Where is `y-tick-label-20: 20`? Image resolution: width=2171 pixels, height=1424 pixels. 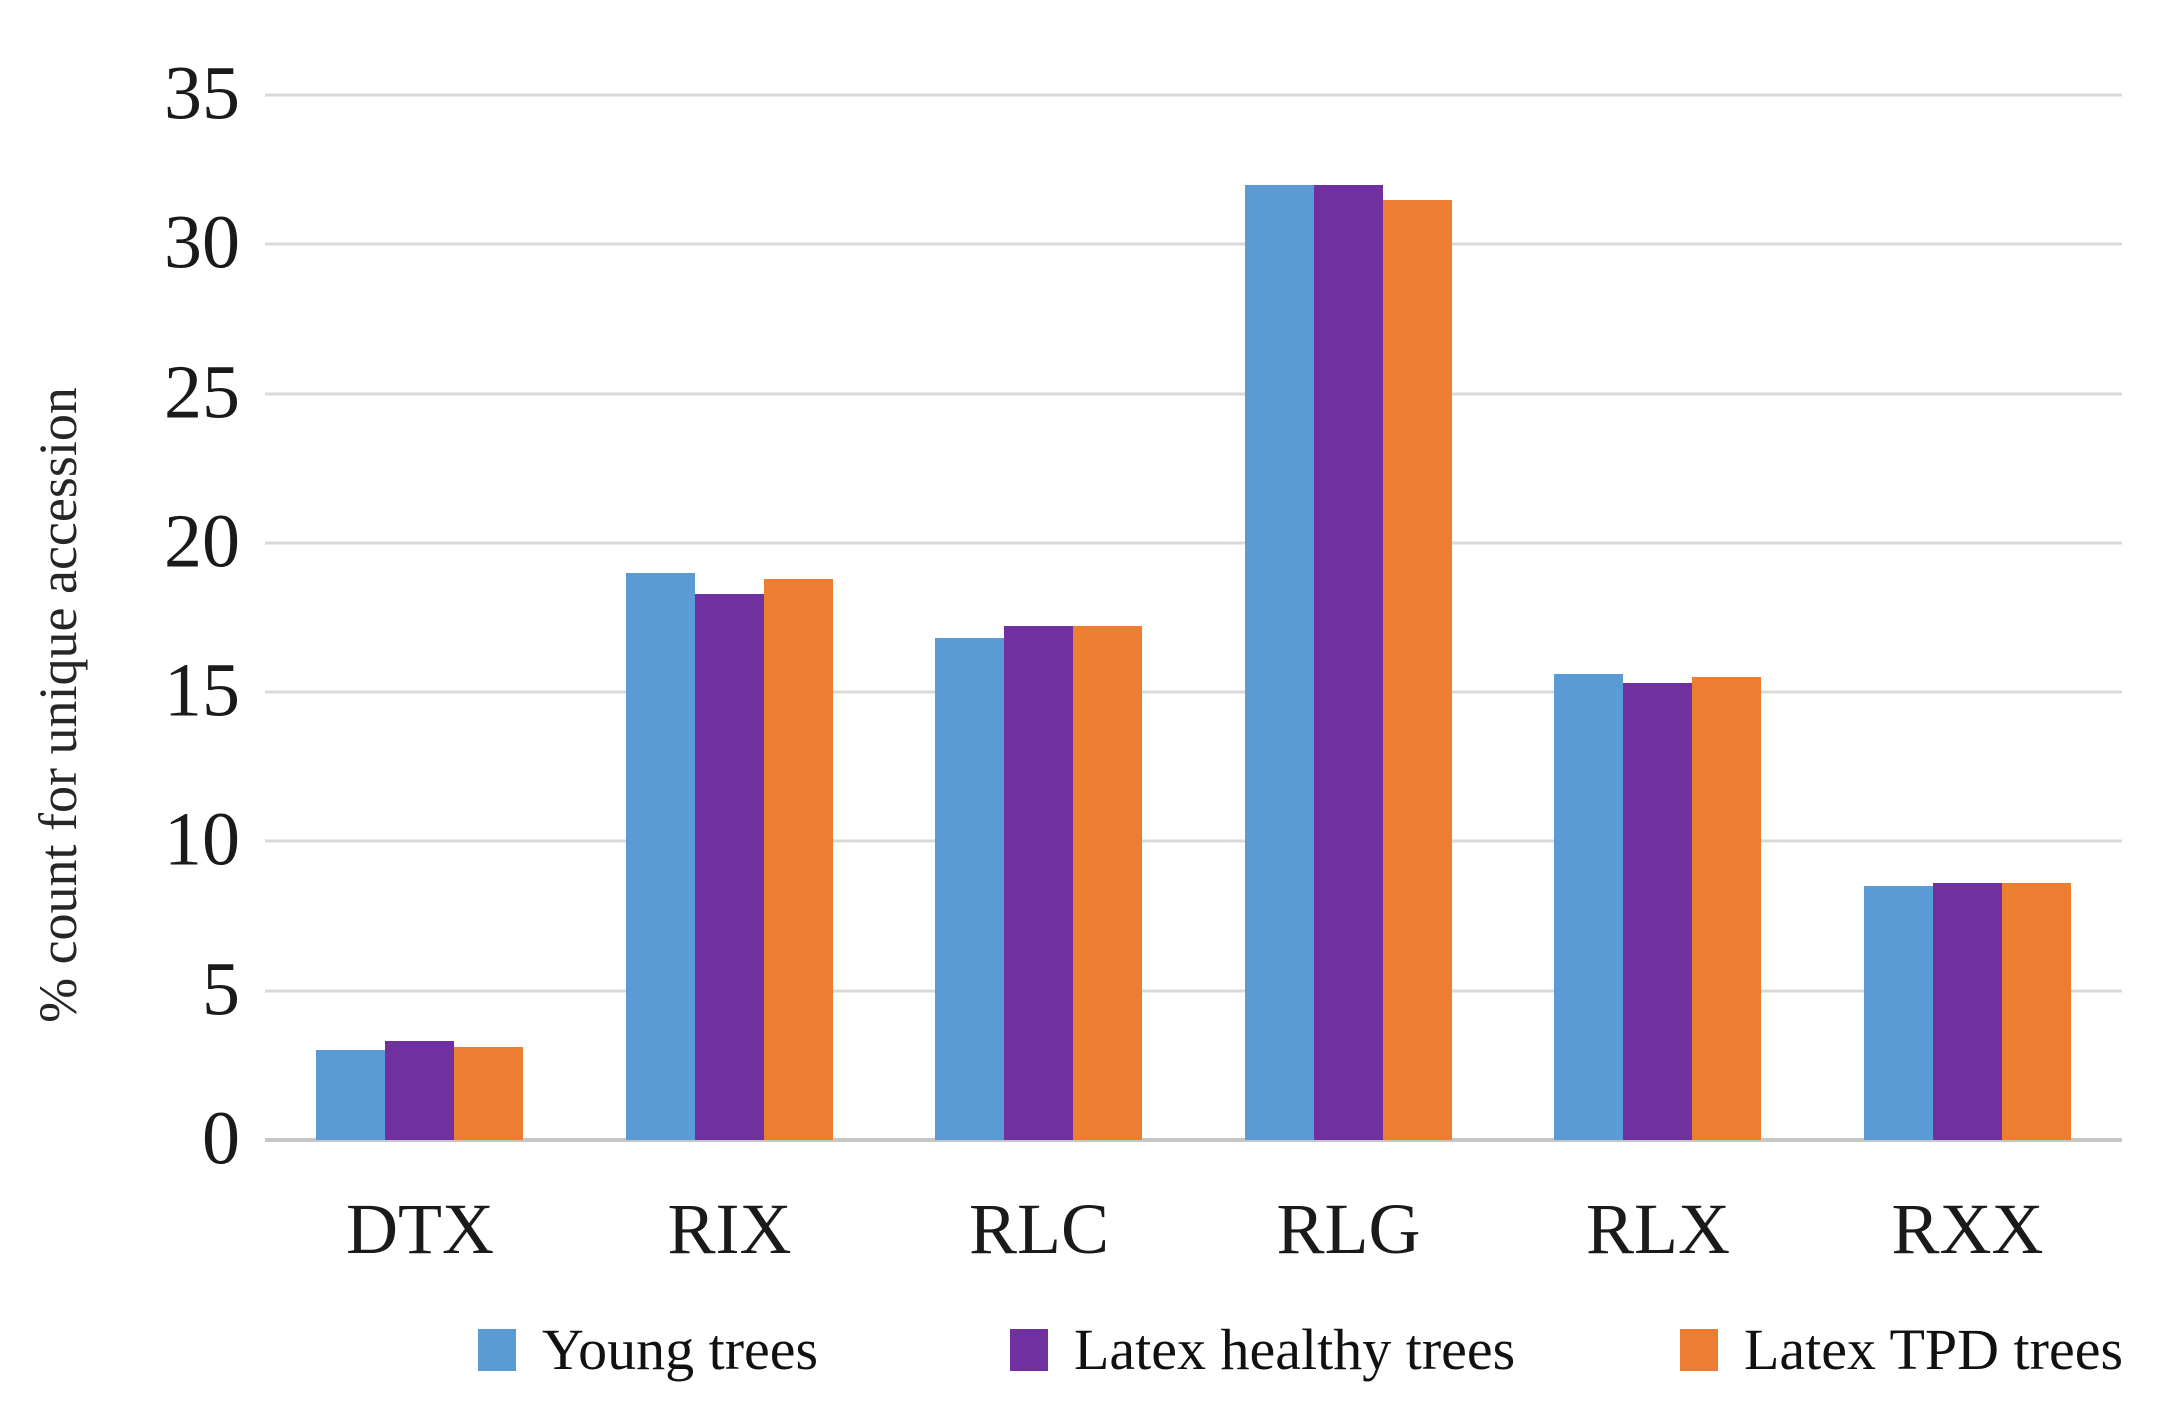
y-tick-label-20: 20 is located at coordinates (202, 541).